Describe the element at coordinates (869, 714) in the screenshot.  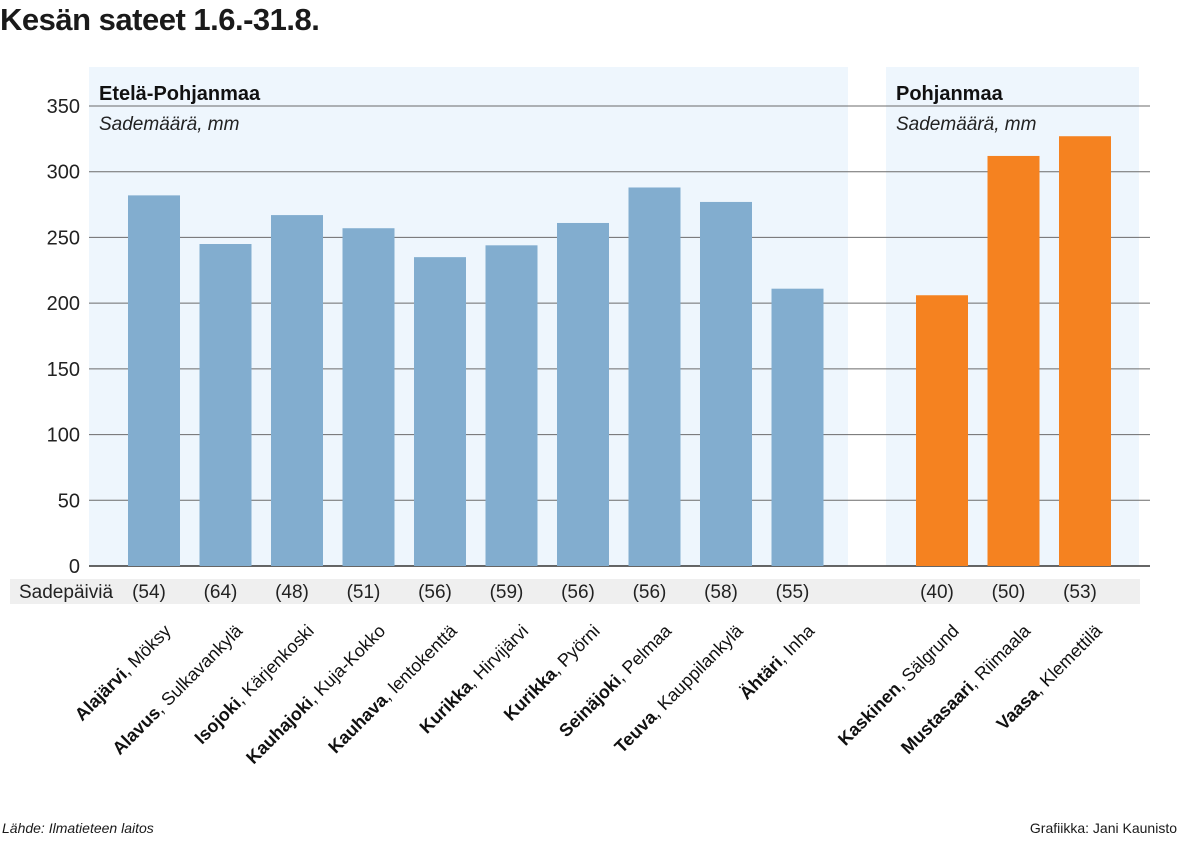
I see `station-name: Kaskinen` at that location.